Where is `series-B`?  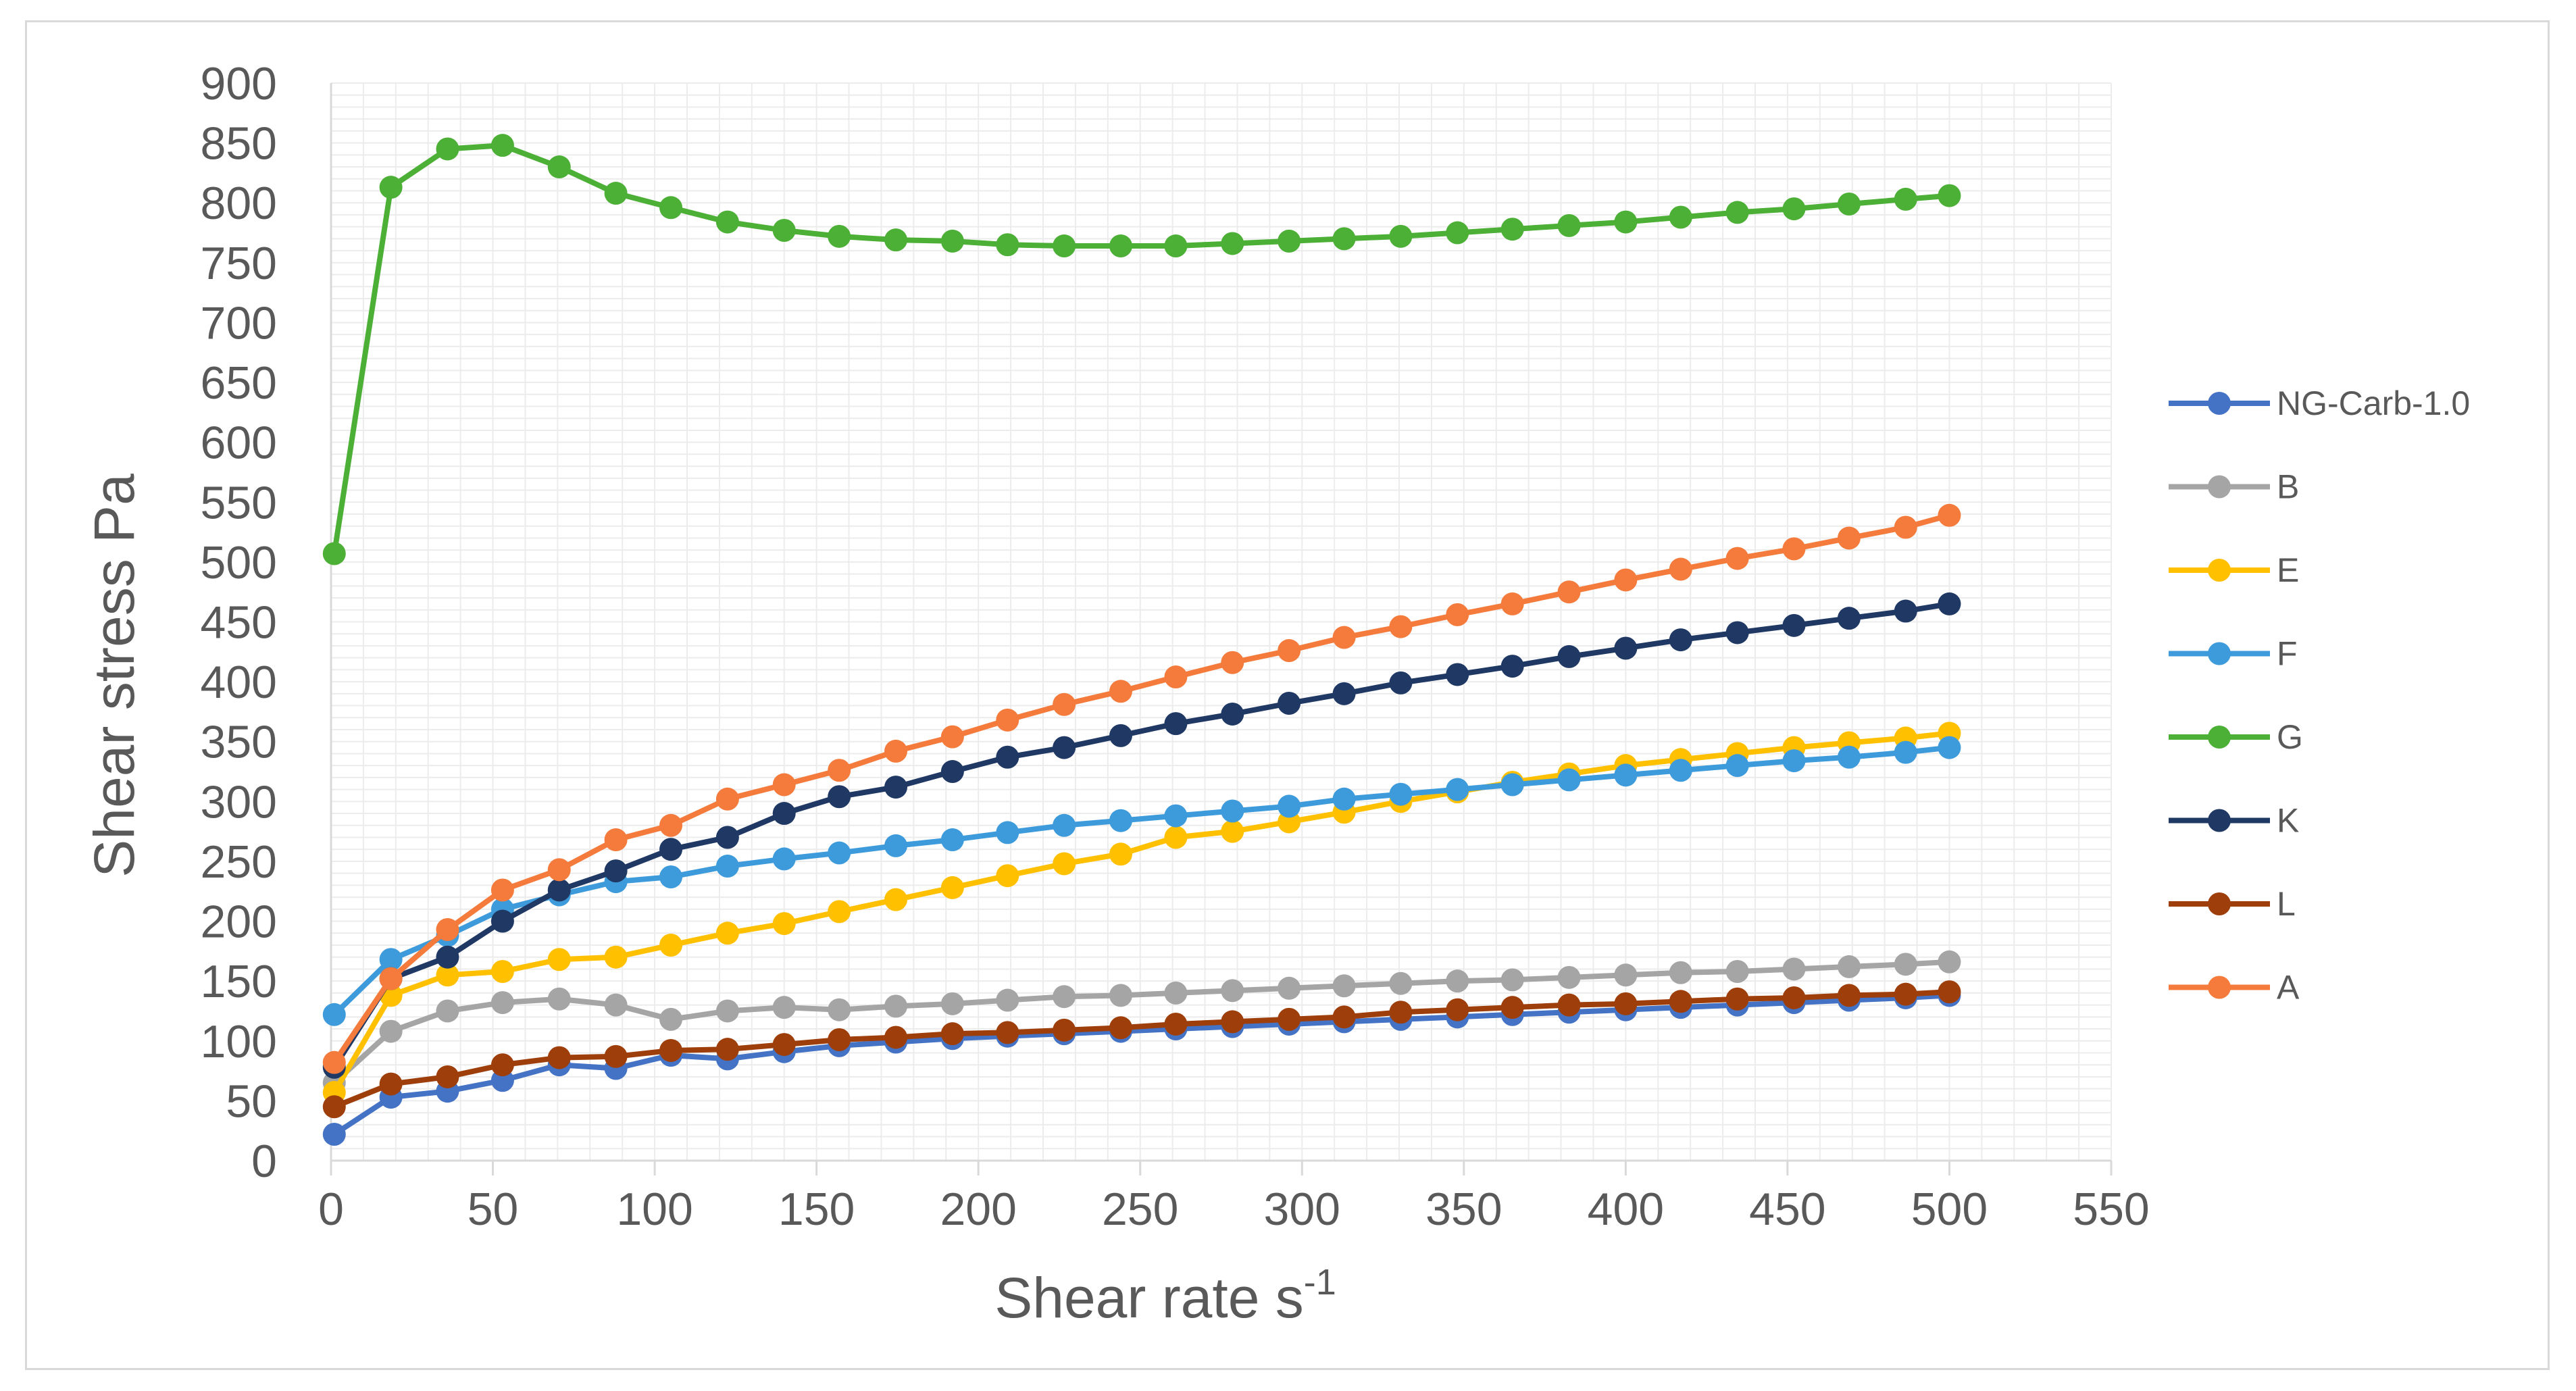
series-B is located at coordinates (1141, 1022).